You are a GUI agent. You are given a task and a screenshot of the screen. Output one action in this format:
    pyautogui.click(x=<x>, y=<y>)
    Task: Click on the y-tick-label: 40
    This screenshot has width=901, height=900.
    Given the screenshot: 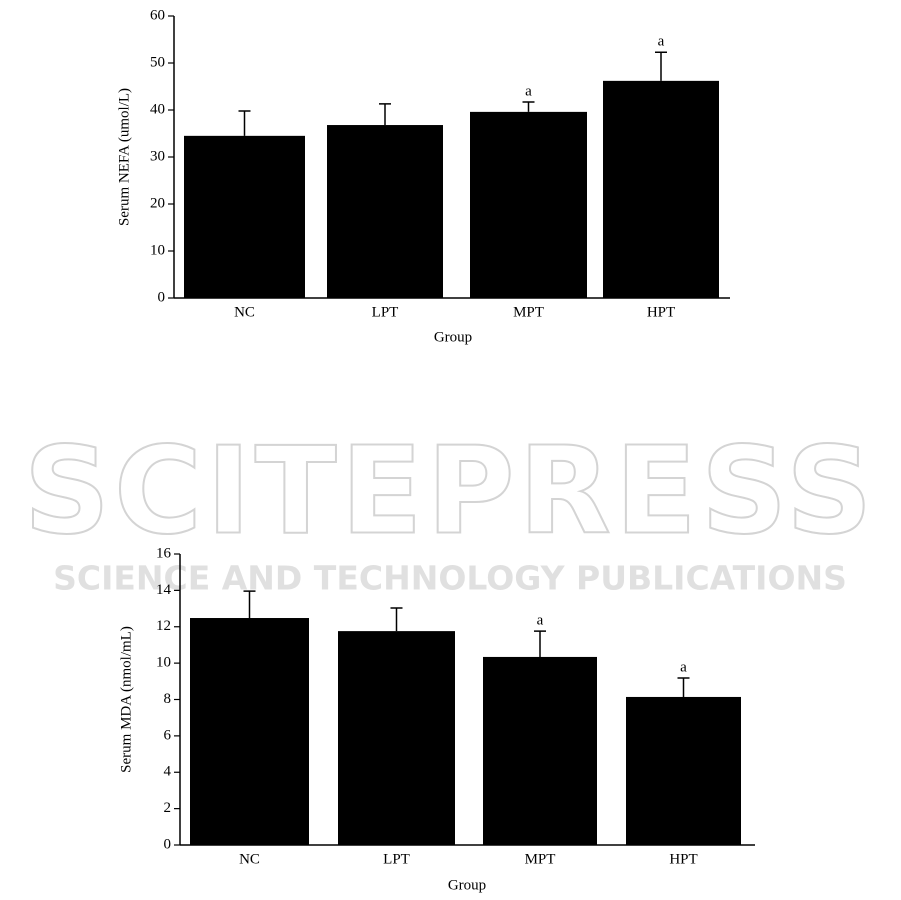 What is the action you would take?
    pyautogui.click(x=157, y=109)
    